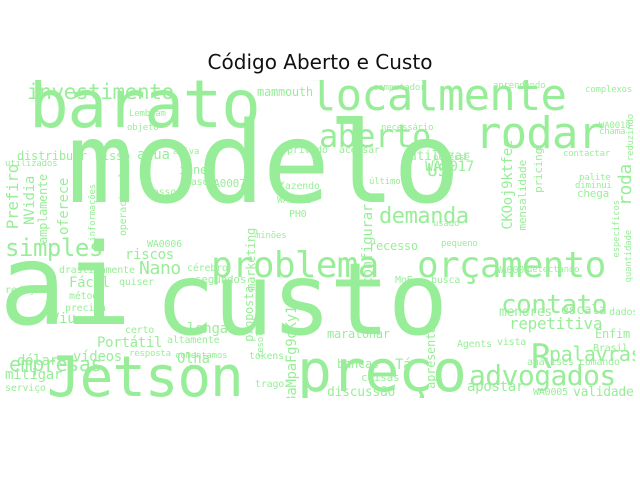 This screenshot has height=480, width=640. I want to click on word-servico: serviço, so click(25, 388).